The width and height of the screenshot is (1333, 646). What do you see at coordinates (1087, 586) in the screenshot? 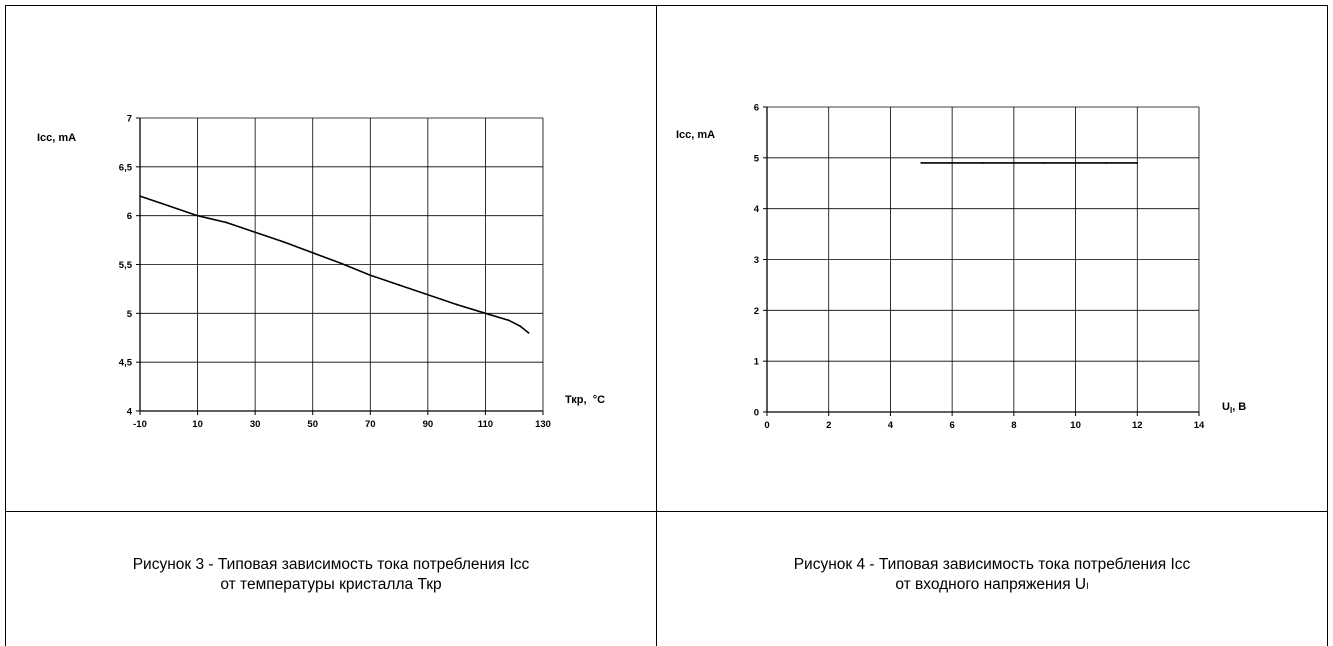
I see `caption-figure-4-line2-sub: I` at bounding box center [1087, 586].